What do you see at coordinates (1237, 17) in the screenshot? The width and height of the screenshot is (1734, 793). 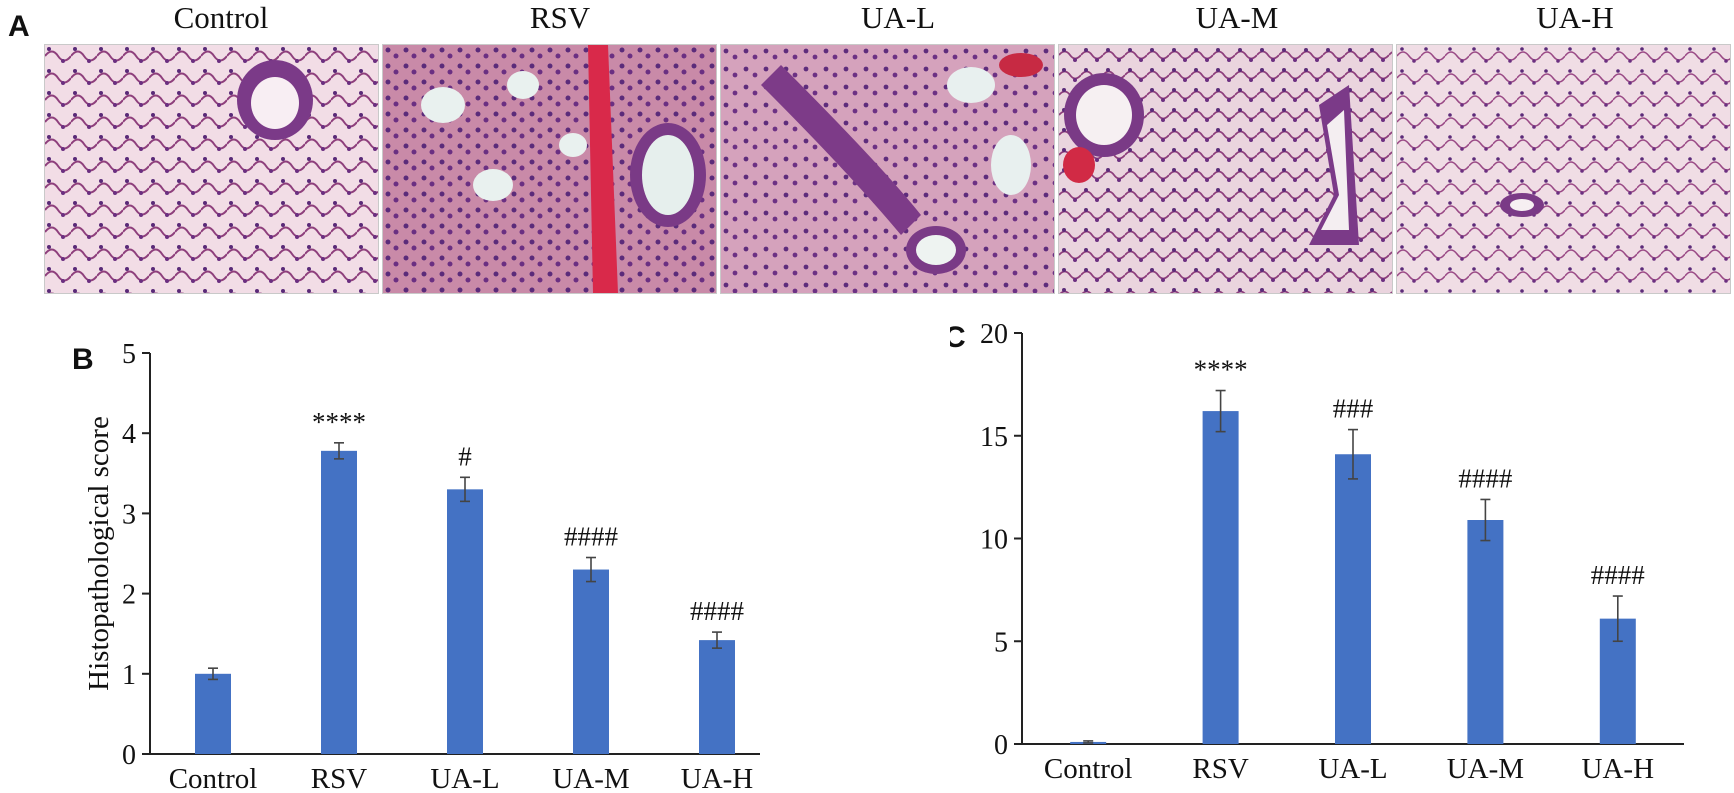 I see `image-label-ua-m: UA-M` at bounding box center [1237, 17].